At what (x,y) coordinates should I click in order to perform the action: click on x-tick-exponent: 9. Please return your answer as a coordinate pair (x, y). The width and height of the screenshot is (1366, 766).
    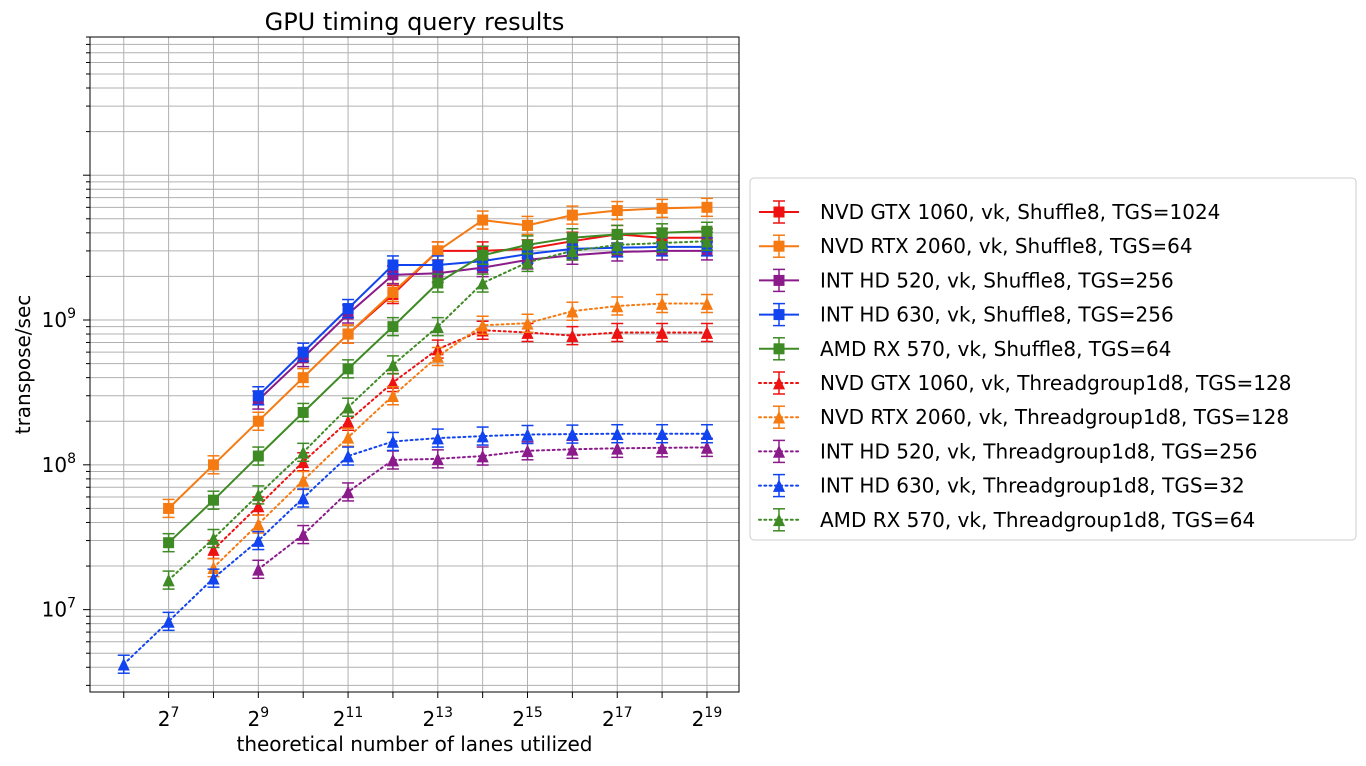
    Looking at the image, I should click on (264, 713).